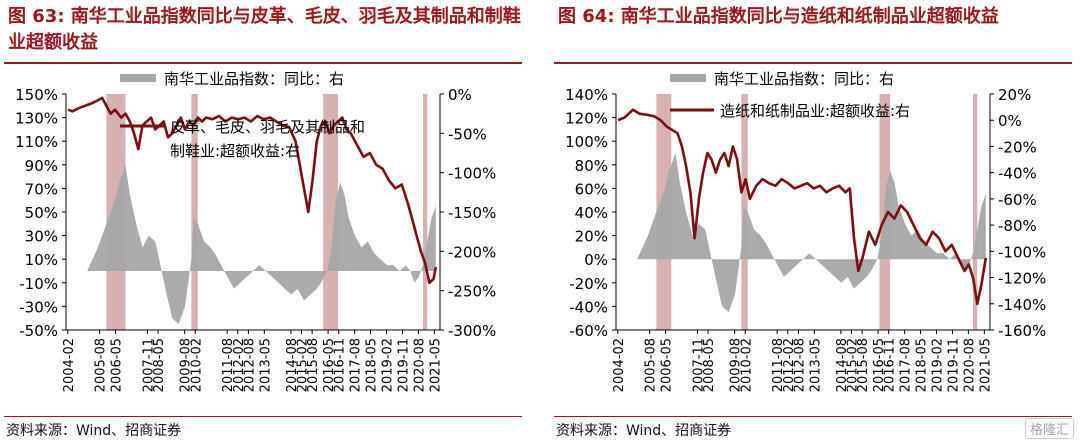  What do you see at coordinates (1022, 279) in the screenshot?
I see `right-tick-label: -120%` at bounding box center [1022, 279].